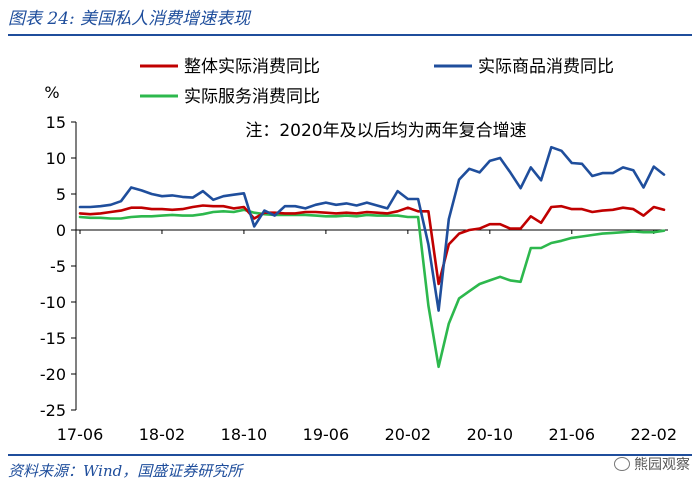 The width and height of the screenshot is (700, 489). What do you see at coordinates (53, 302) in the screenshot?
I see `y-tick-label: -10` at bounding box center [53, 302].